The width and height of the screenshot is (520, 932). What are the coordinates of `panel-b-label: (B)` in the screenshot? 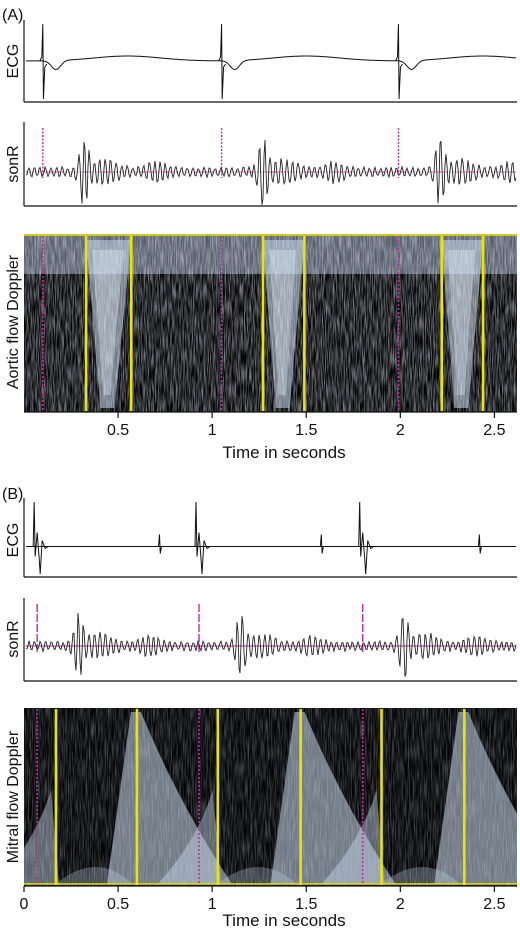 It's located at (12, 494).